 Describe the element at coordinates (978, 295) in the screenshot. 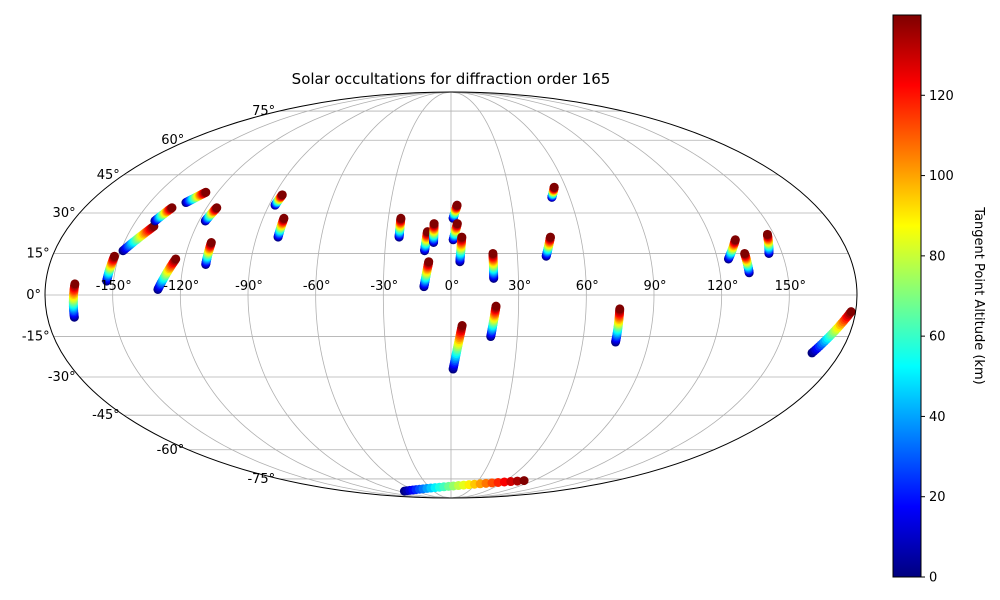

I see `colorbar-label: Tangent Point Altitude (km)` at that location.